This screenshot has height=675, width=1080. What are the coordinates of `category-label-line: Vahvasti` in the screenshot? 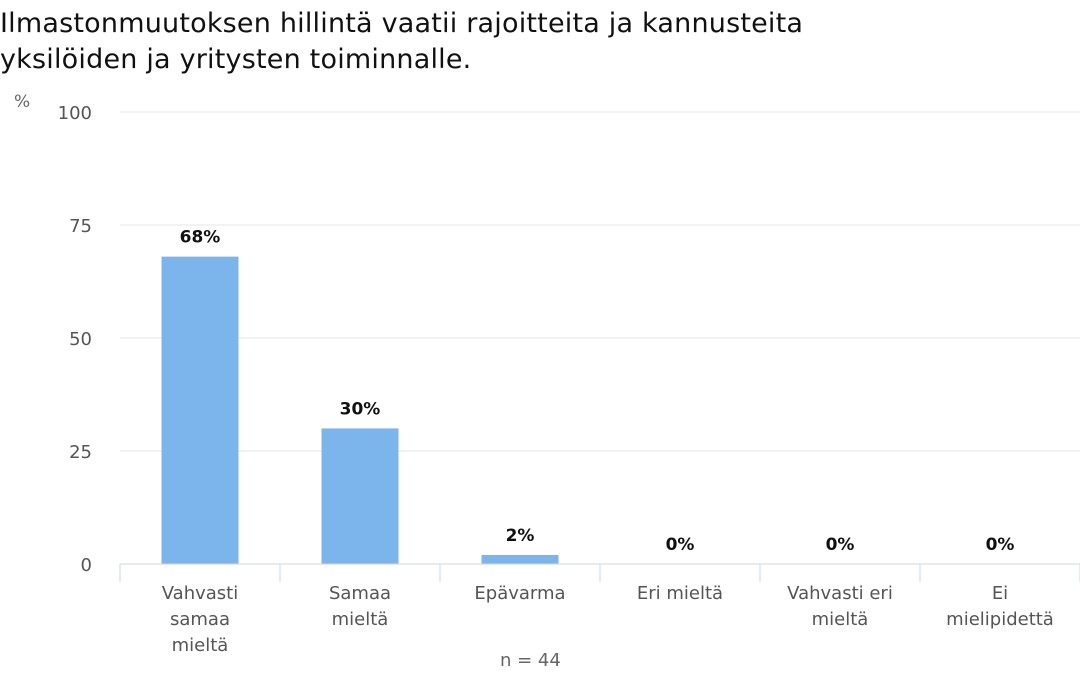 It's located at (200, 593).